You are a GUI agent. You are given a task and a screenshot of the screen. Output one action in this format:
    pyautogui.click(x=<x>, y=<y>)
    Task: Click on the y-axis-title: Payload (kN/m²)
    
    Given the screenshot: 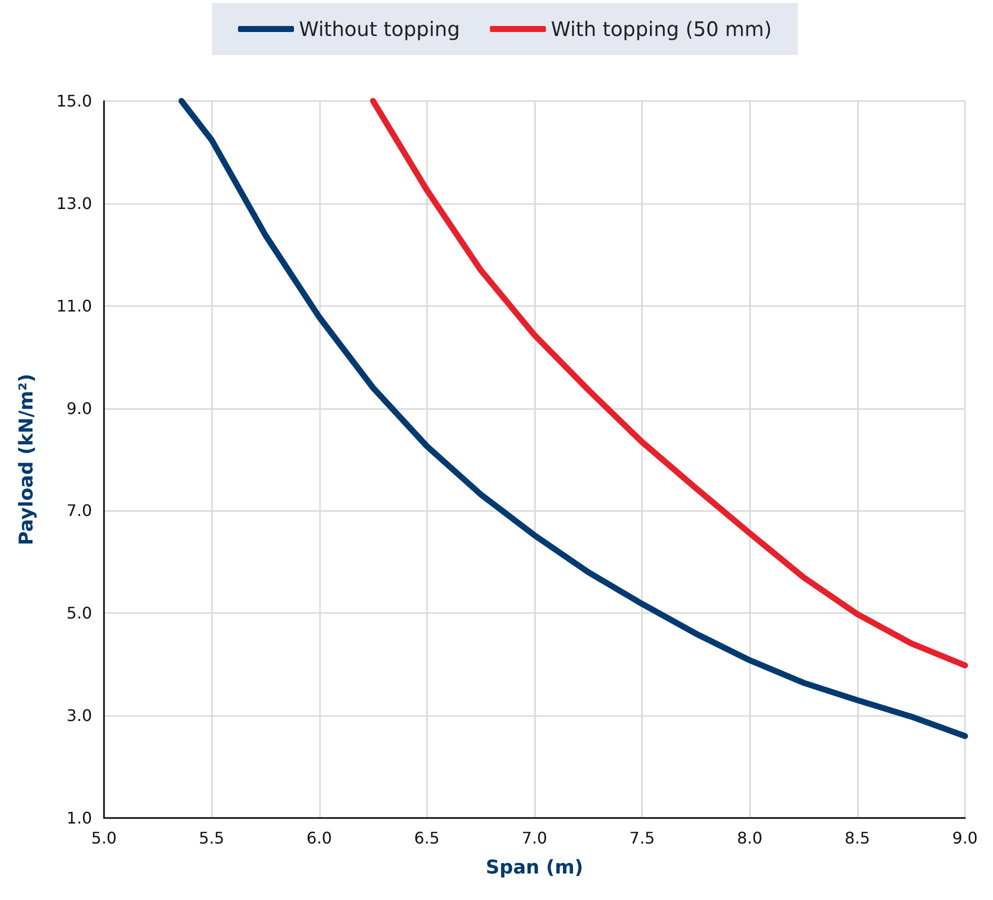 What is the action you would take?
    pyautogui.click(x=27, y=460)
    